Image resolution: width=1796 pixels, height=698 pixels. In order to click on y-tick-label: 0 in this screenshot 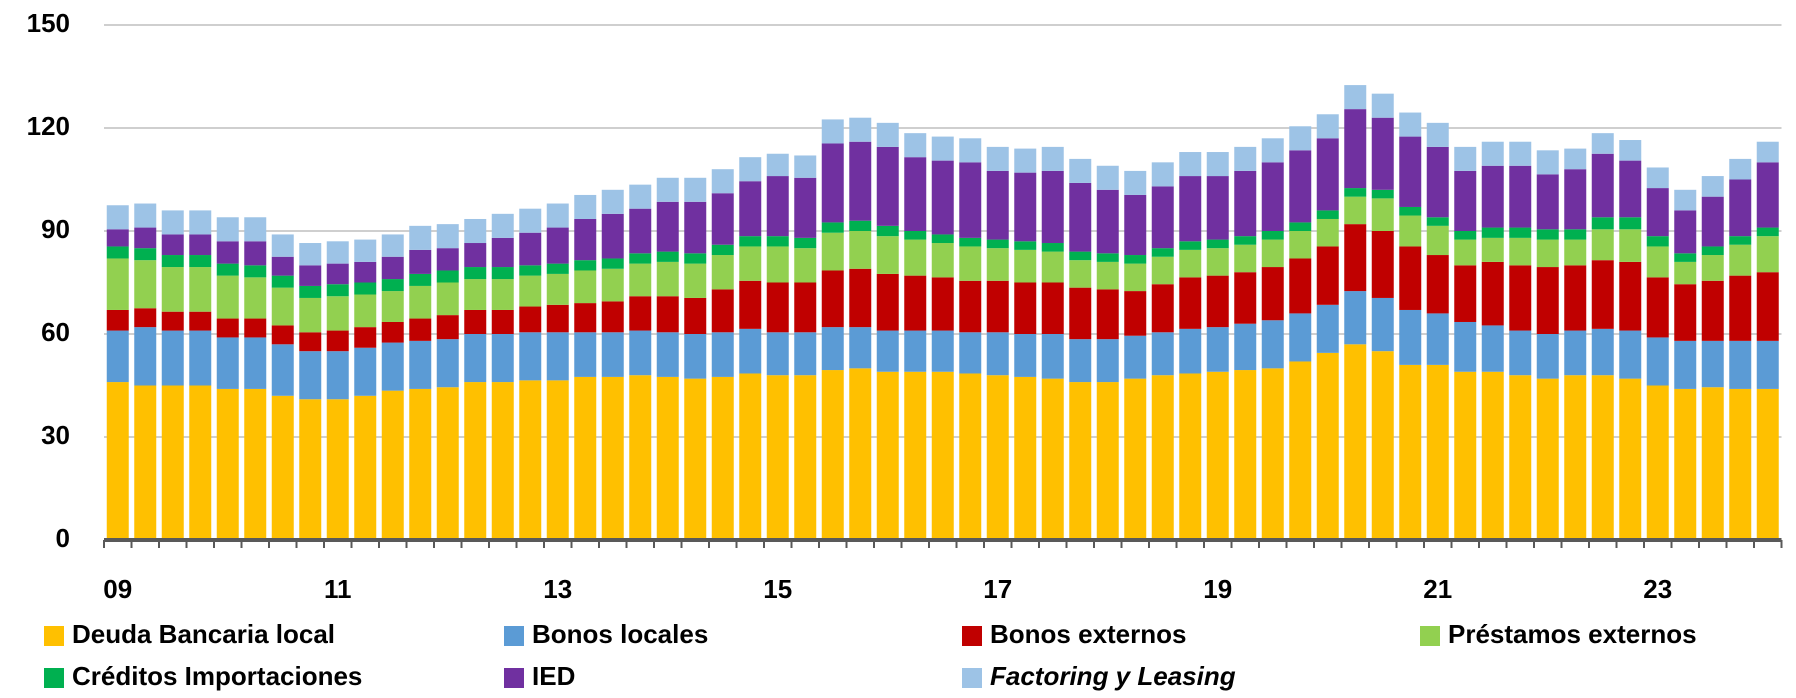, I will do `click(63, 538)`.